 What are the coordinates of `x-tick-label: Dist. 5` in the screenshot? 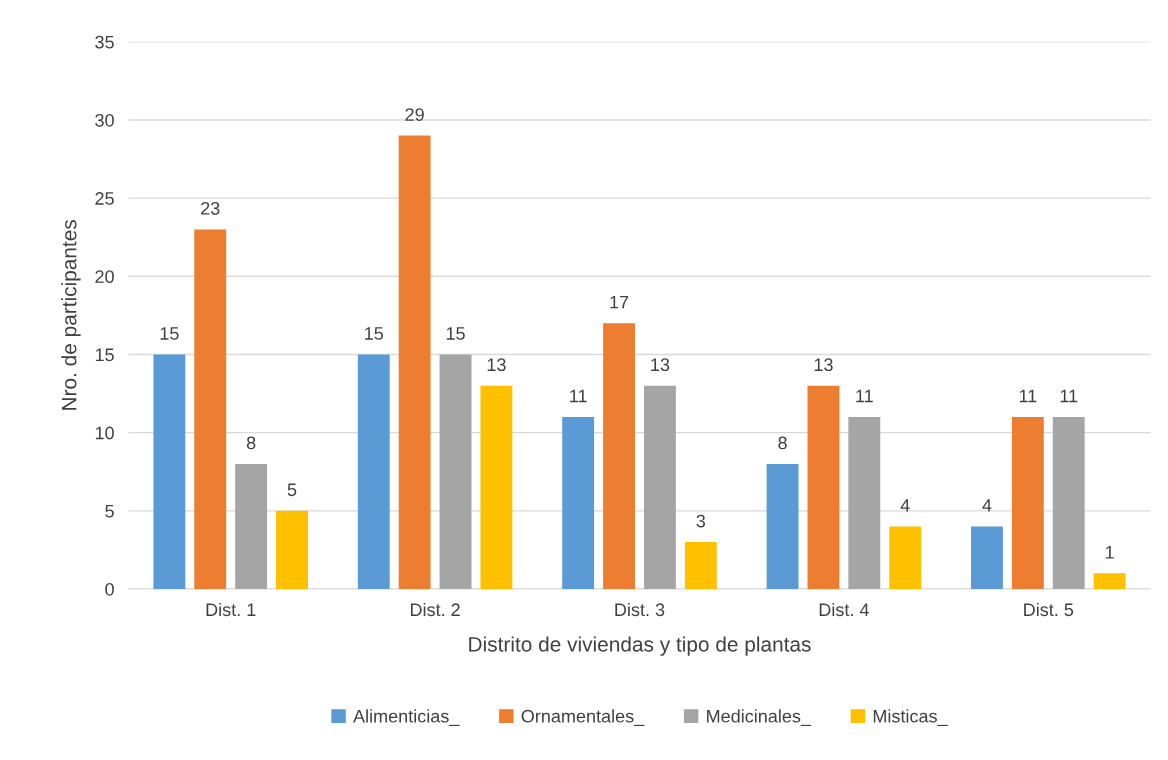 It's located at (1049, 609).